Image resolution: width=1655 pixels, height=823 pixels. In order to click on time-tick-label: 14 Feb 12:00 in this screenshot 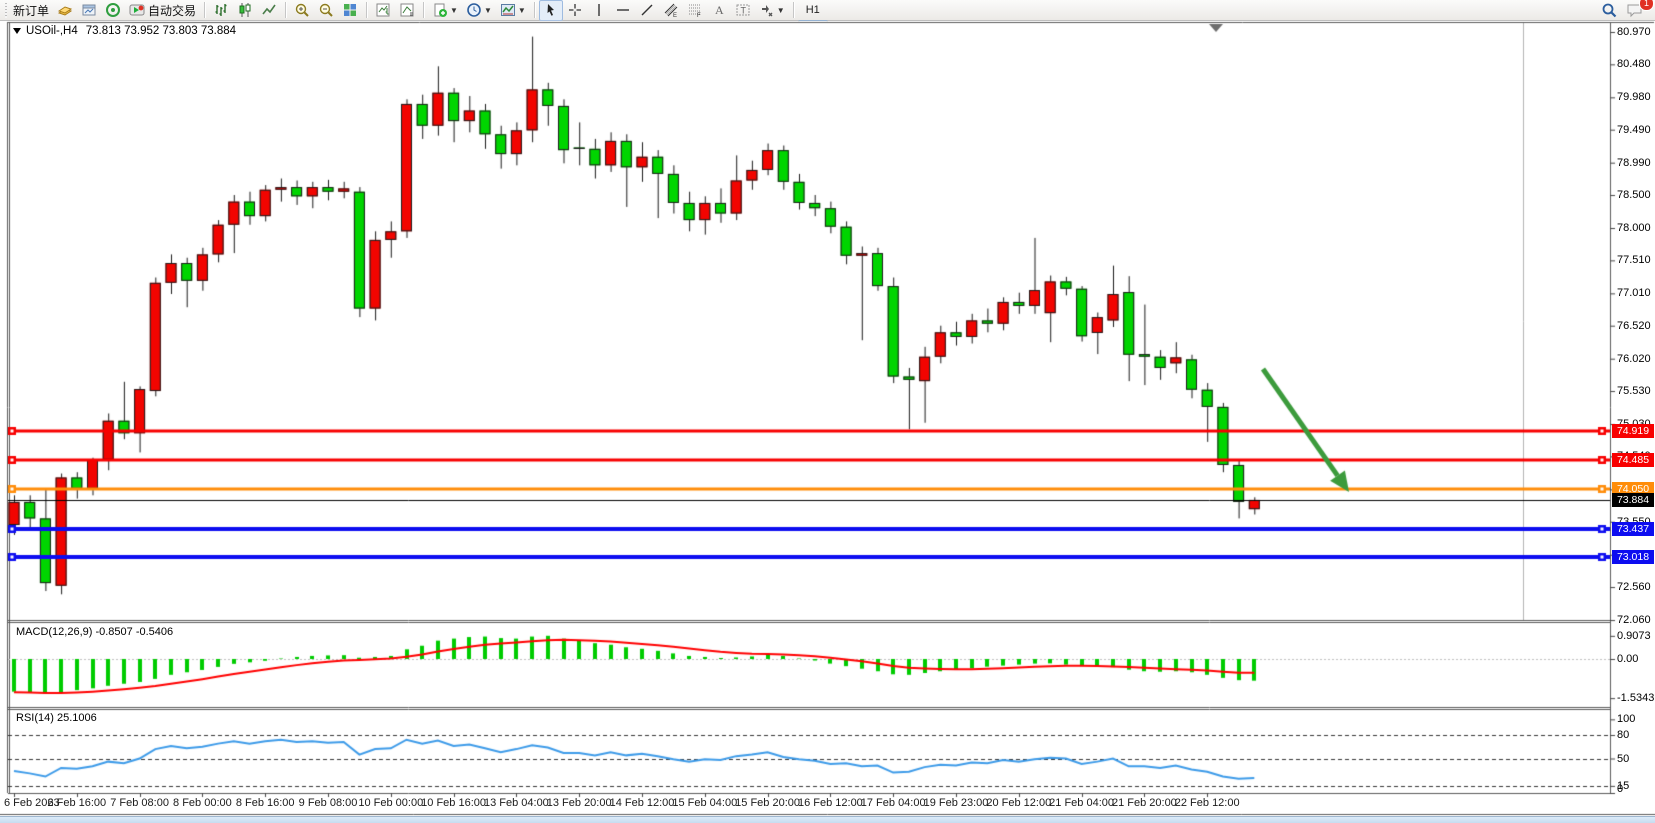, I will do `click(642, 803)`.